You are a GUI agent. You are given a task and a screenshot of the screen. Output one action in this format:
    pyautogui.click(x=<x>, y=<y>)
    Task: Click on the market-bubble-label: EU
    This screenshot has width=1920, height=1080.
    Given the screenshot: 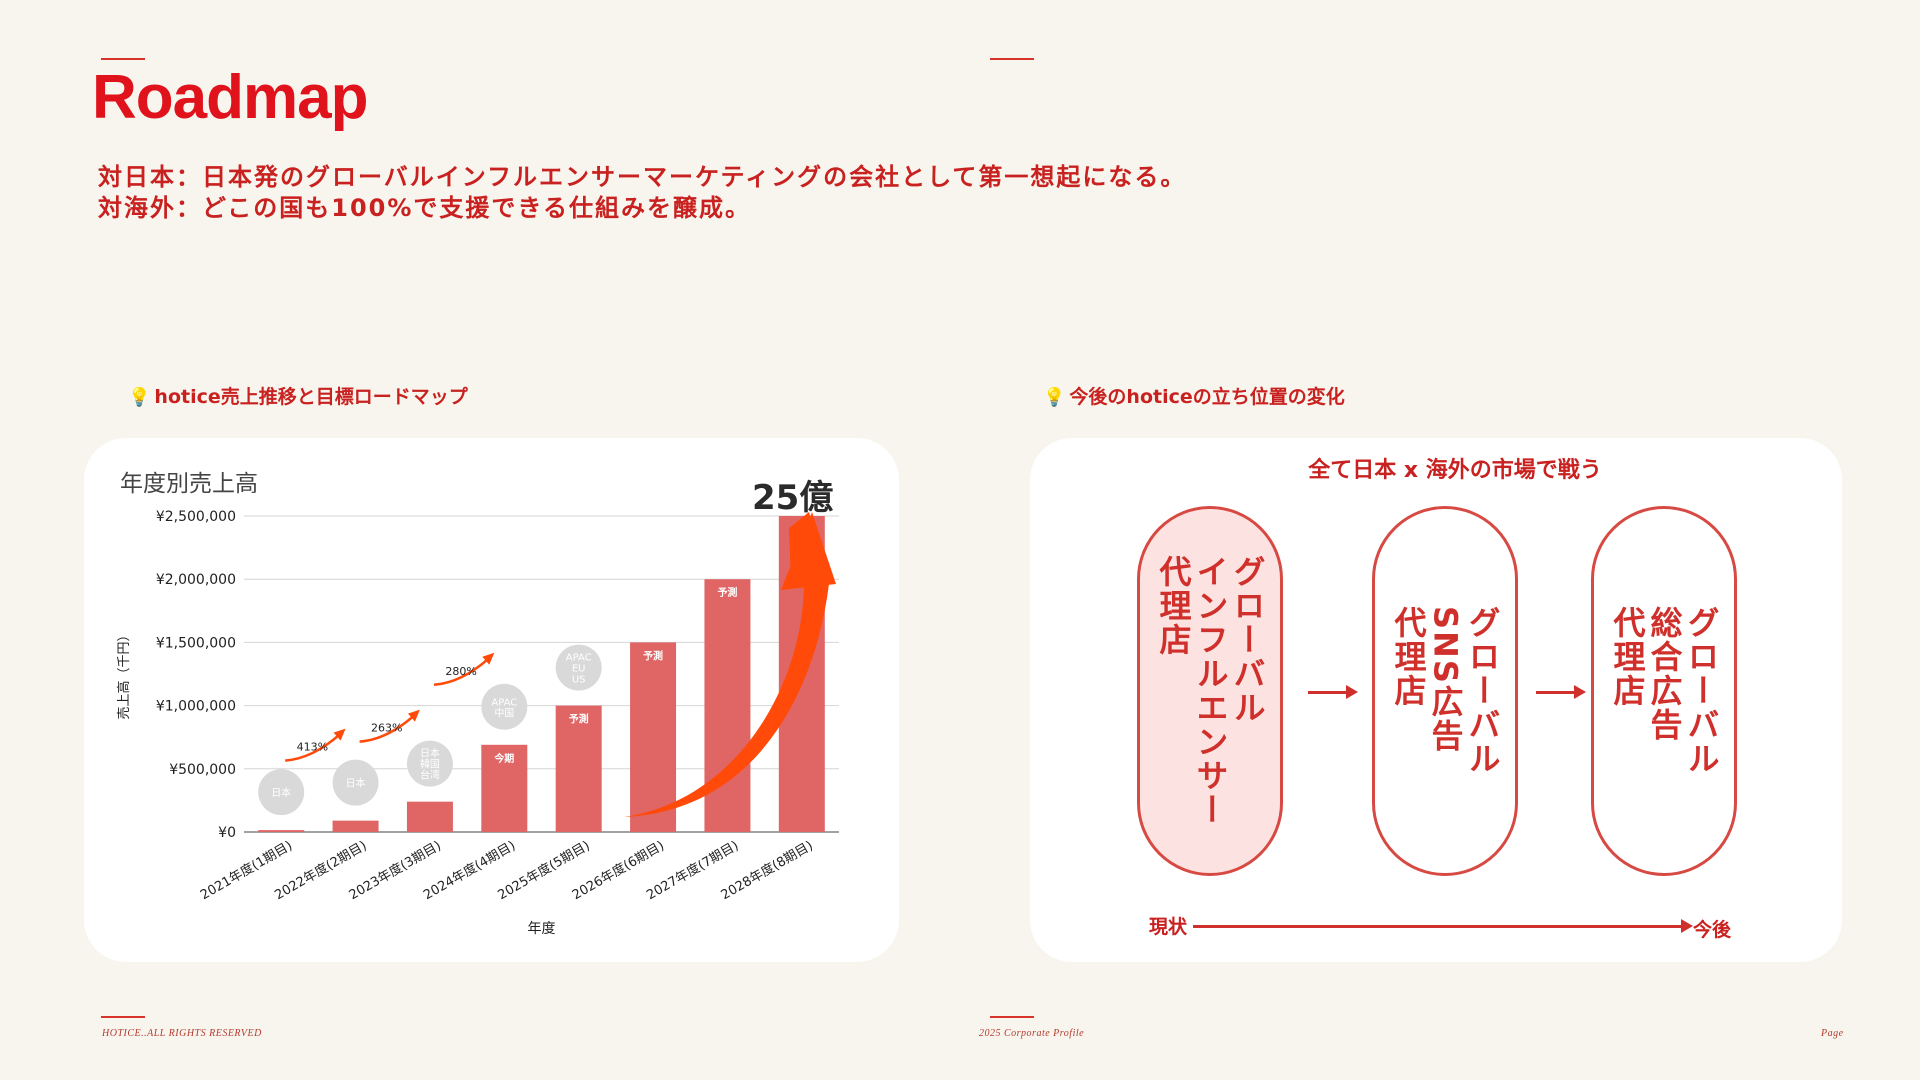 What is the action you would take?
    pyautogui.click(x=579, y=669)
    